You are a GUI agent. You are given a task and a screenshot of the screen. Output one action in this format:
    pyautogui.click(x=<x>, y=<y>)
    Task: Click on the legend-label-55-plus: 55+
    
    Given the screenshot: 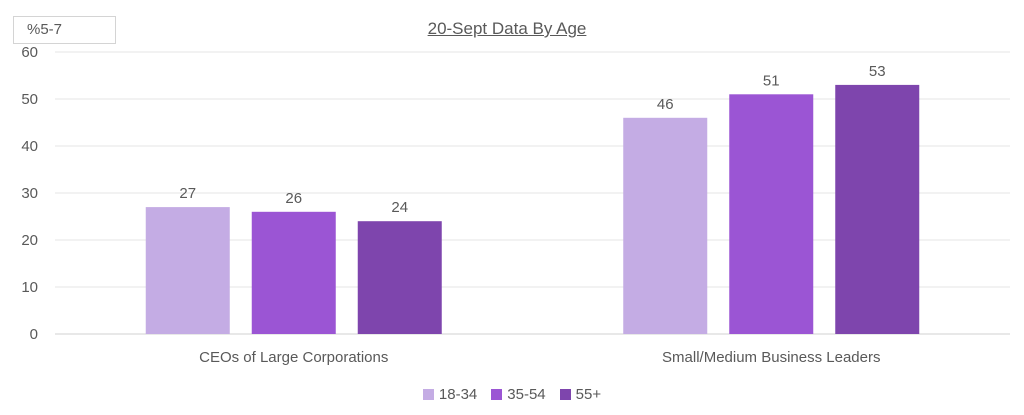 What is the action you would take?
    pyautogui.click(x=588, y=394)
    